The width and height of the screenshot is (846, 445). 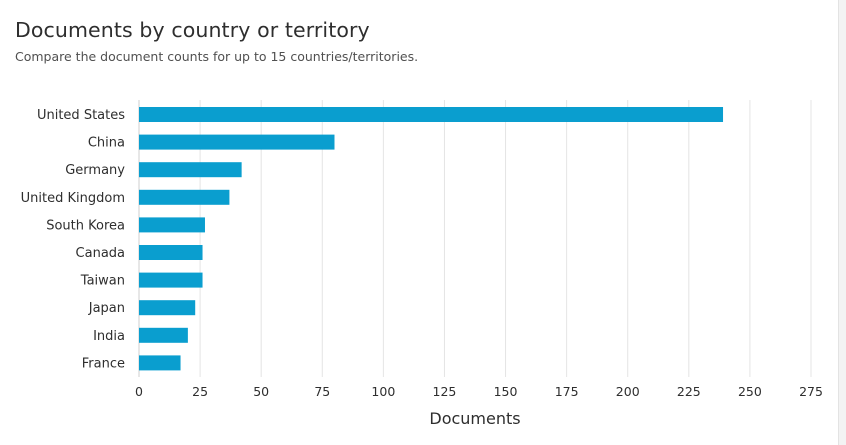 What do you see at coordinates (190, 170) in the screenshot?
I see `bar-germany` at bounding box center [190, 170].